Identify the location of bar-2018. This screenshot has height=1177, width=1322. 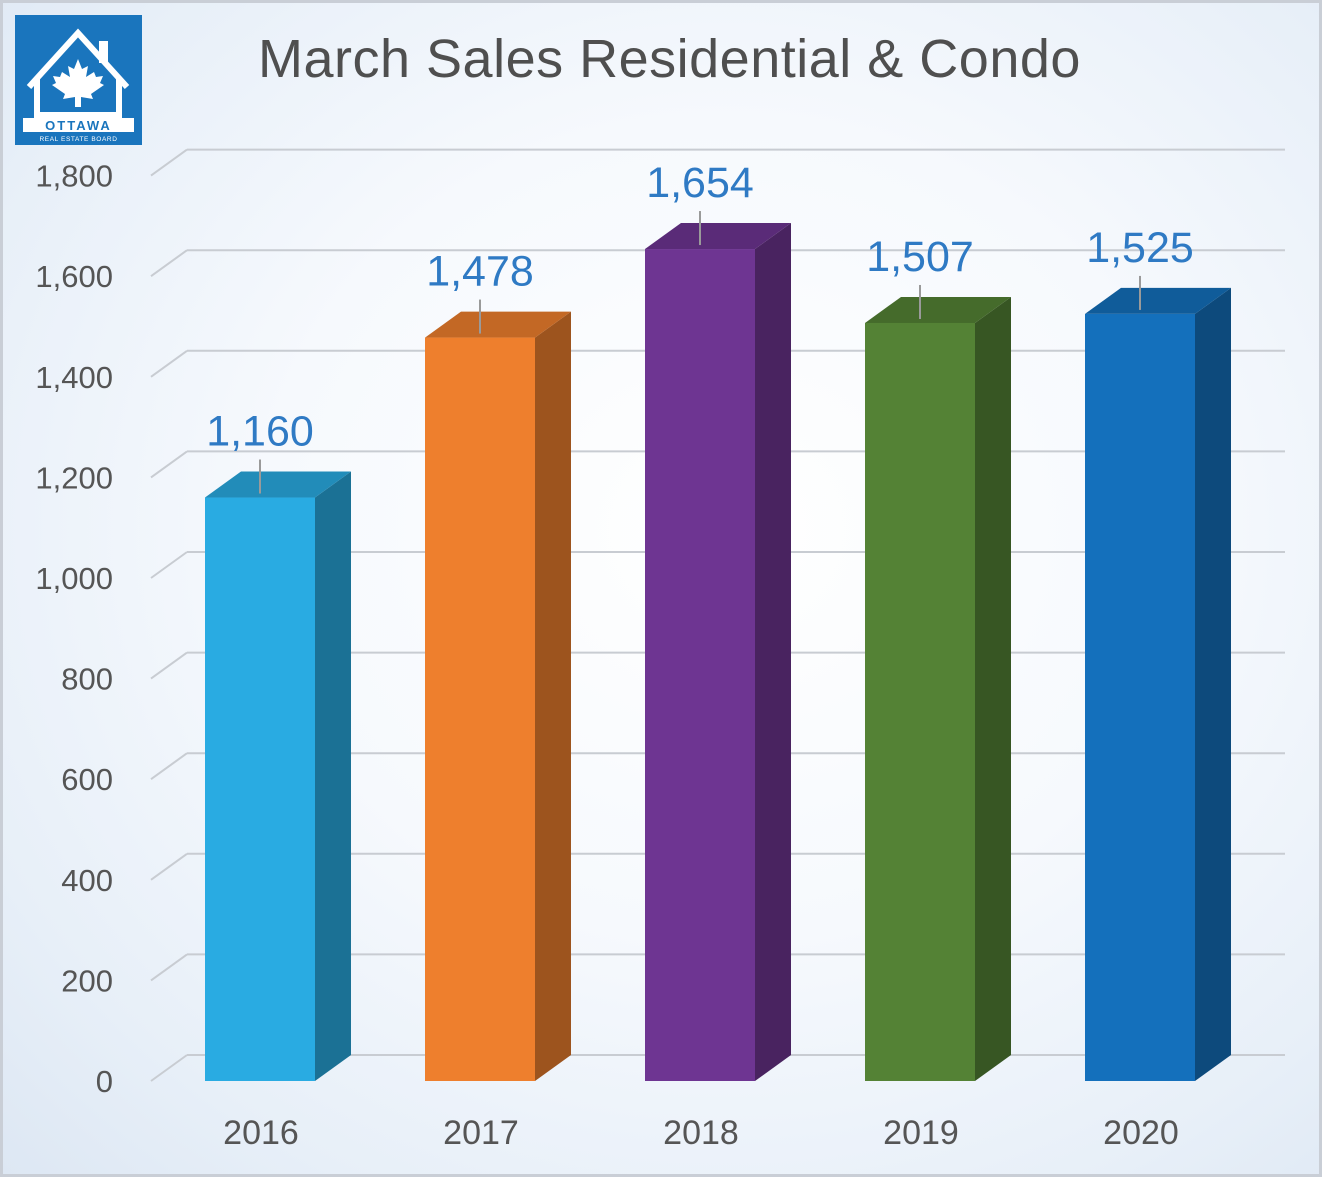
(718, 652).